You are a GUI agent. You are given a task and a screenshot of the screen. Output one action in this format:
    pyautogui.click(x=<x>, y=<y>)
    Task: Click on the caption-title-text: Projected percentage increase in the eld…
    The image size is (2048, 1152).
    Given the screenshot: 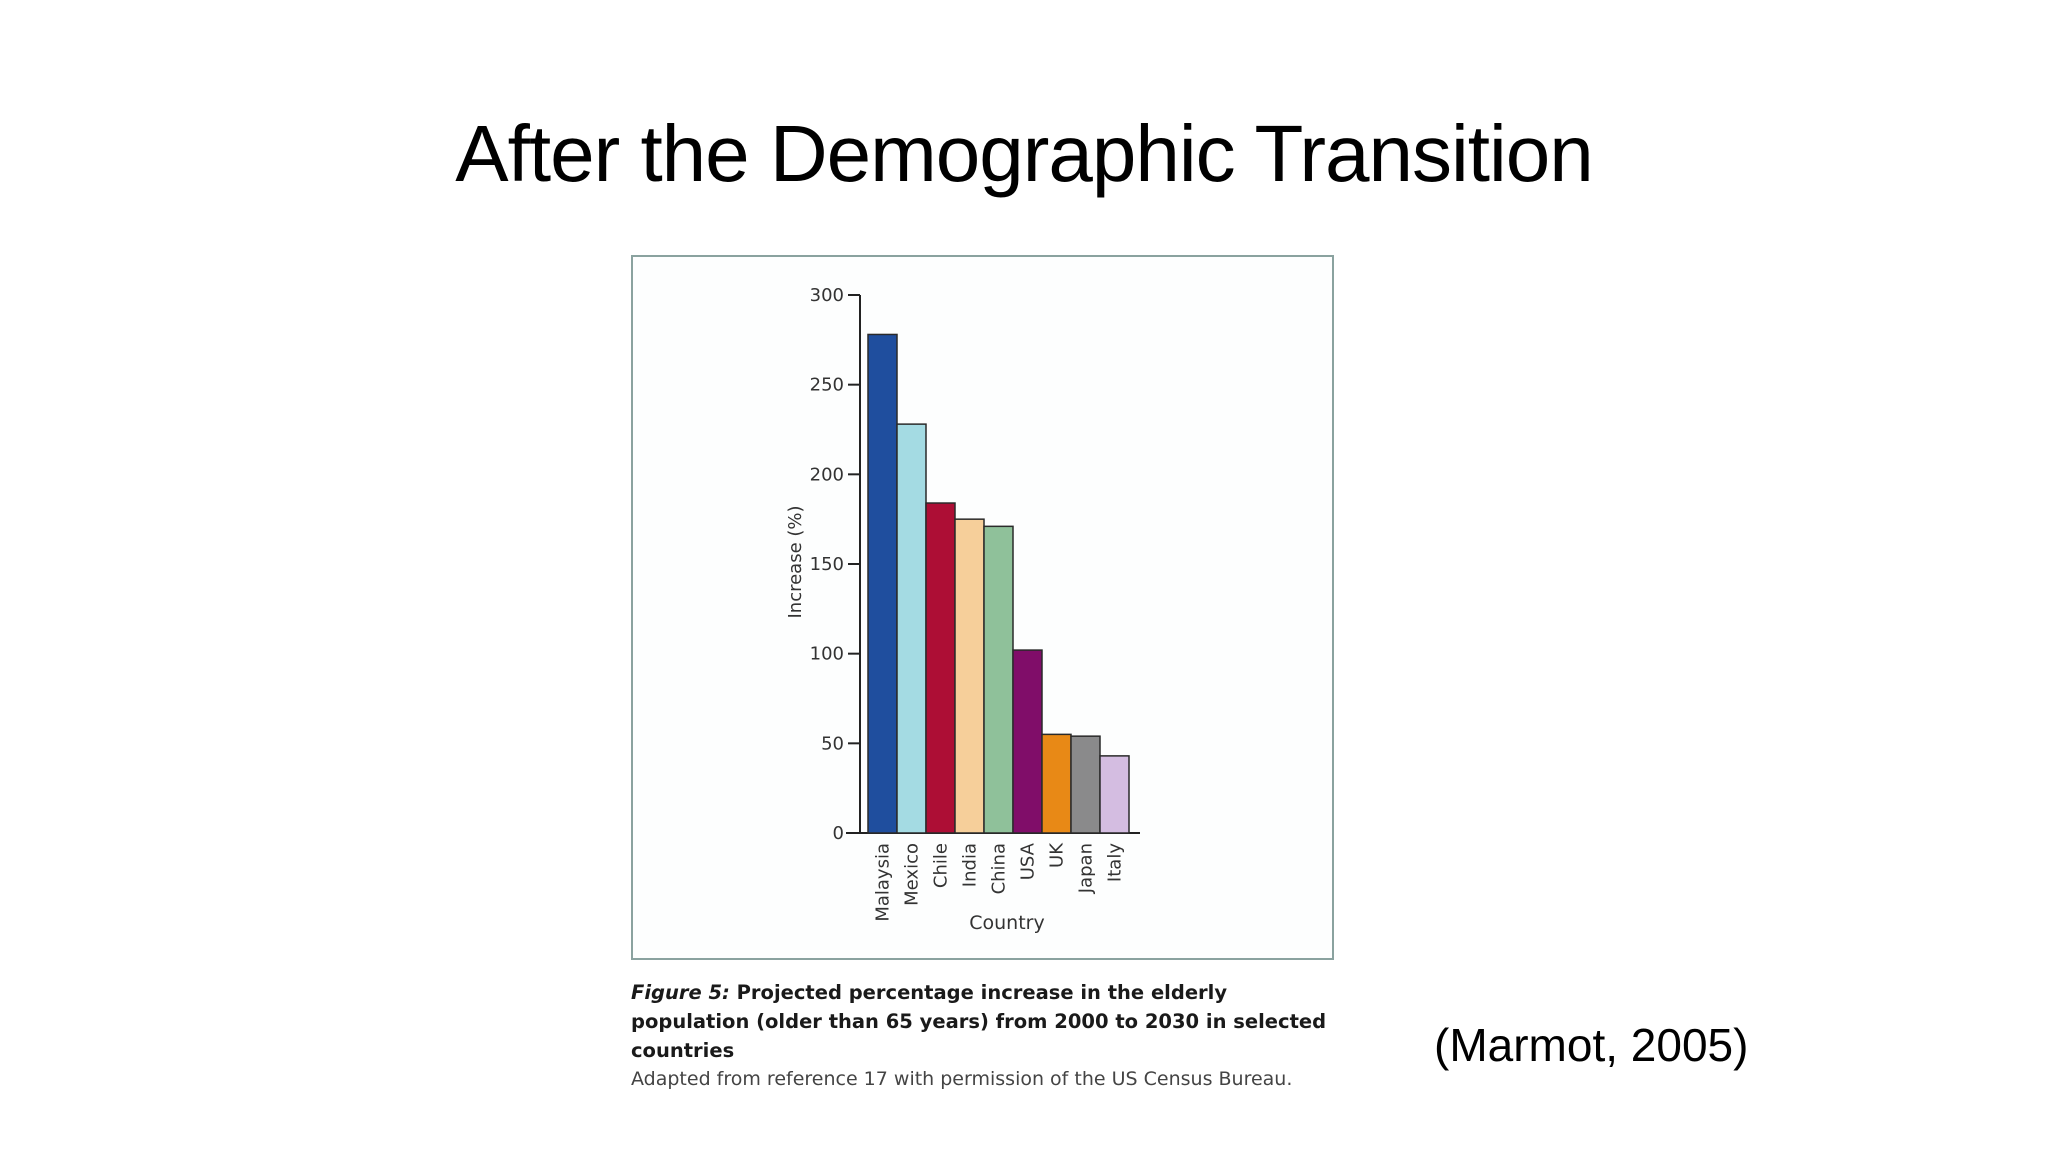 What is the action you would take?
    pyautogui.click(x=979, y=1021)
    